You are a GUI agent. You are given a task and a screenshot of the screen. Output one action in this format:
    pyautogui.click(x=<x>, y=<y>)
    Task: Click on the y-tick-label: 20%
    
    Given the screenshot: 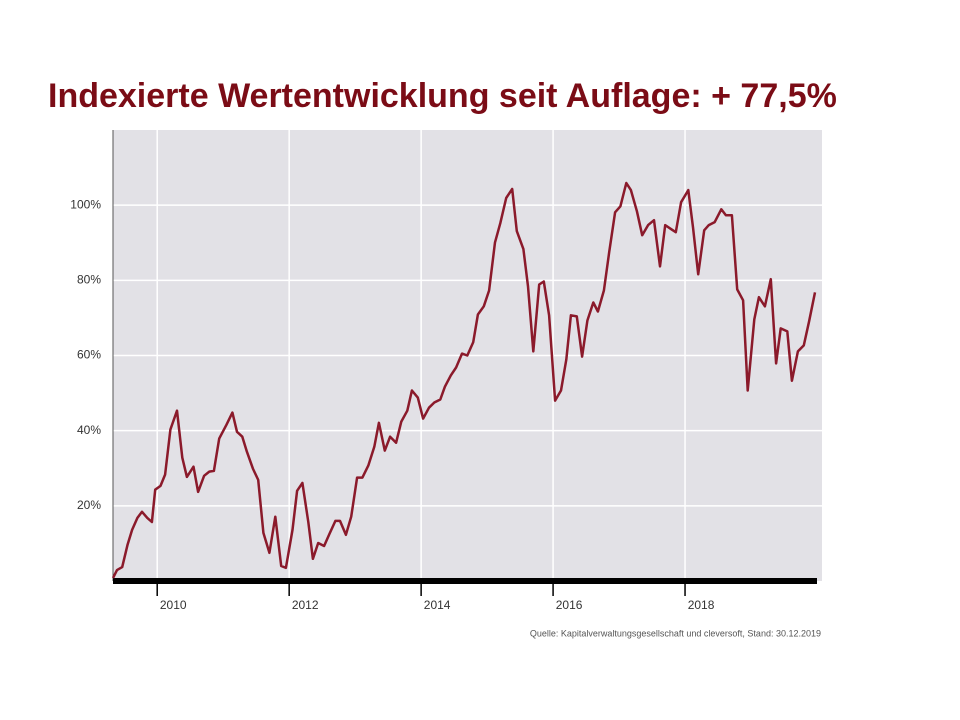 What is the action you would take?
    pyautogui.click(x=89, y=505)
    